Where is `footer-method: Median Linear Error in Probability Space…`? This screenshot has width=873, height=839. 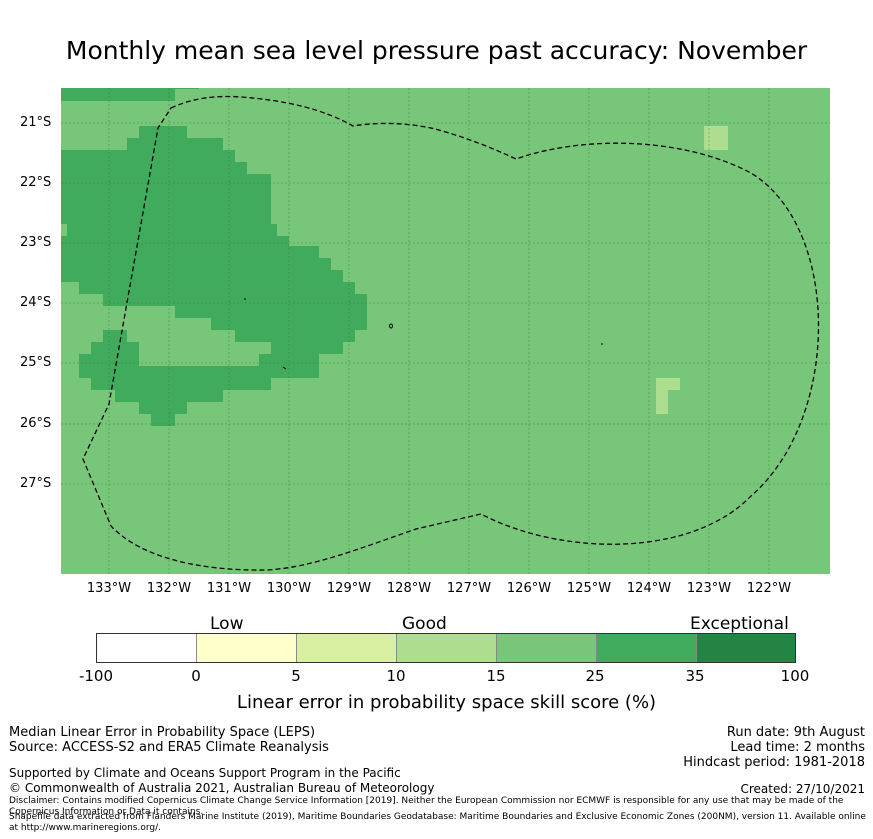 footer-method: Median Linear Error in Probability Space… is located at coordinates (162, 732).